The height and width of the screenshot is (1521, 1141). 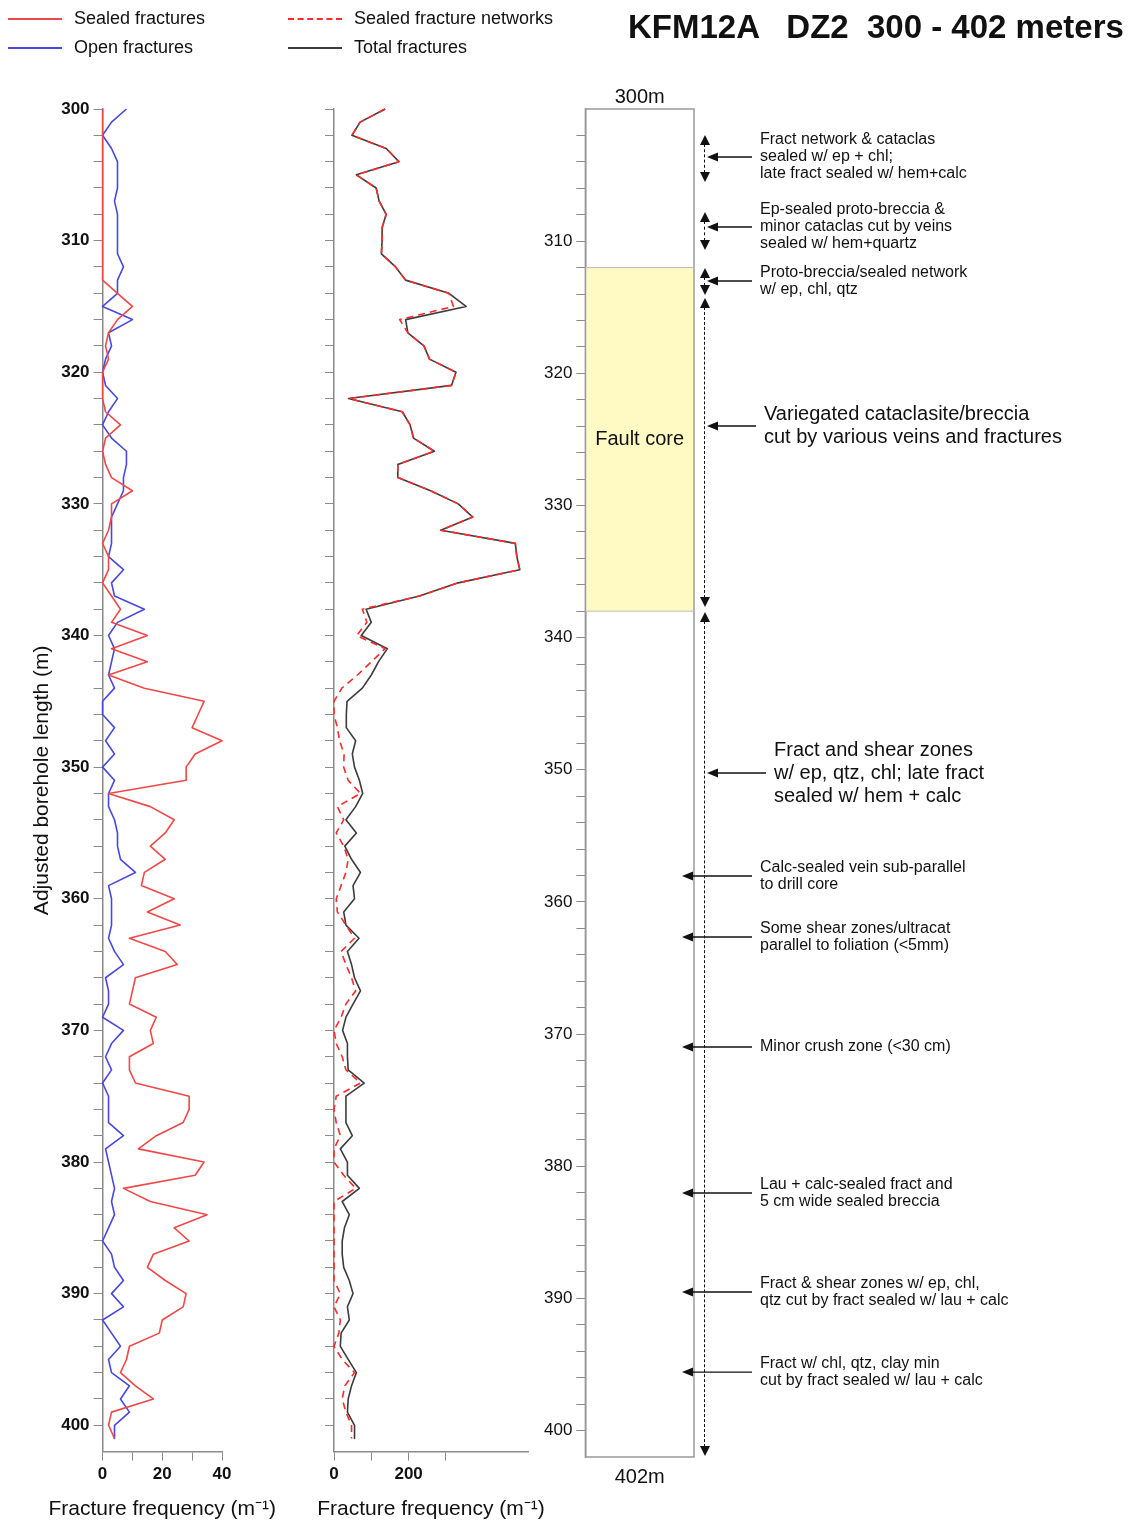 What do you see at coordinates (856, 1191) in the screenshot?
I see `text: Lau + calc-sealed fract and 5 cm wide sealed breccia` at bounding box center [856, 1191].